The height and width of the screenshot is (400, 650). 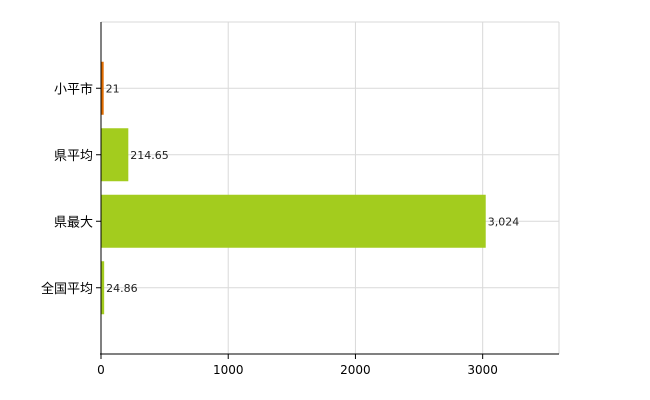 What do you see at coordinates (482, 370) in the screenshot?
I see `x-tick-label-3: 3000` at bounding box center [482, 370].